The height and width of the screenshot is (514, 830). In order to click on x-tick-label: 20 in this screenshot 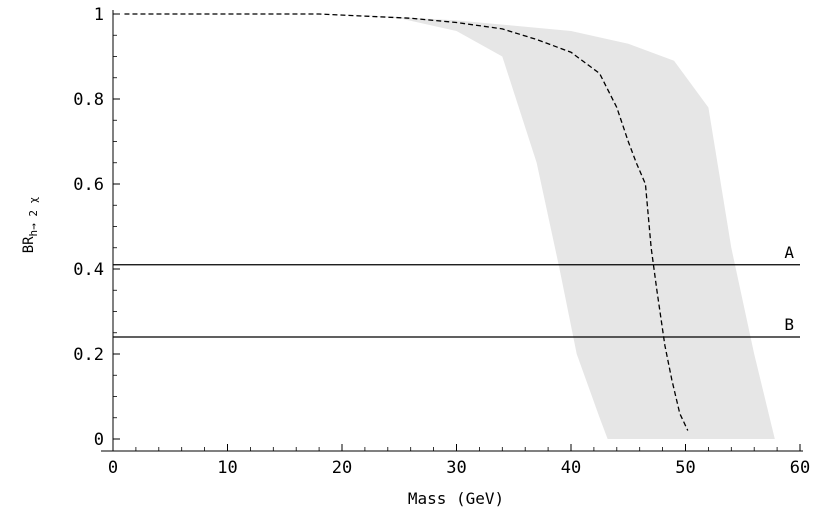, I will do `click(342, 468)`.